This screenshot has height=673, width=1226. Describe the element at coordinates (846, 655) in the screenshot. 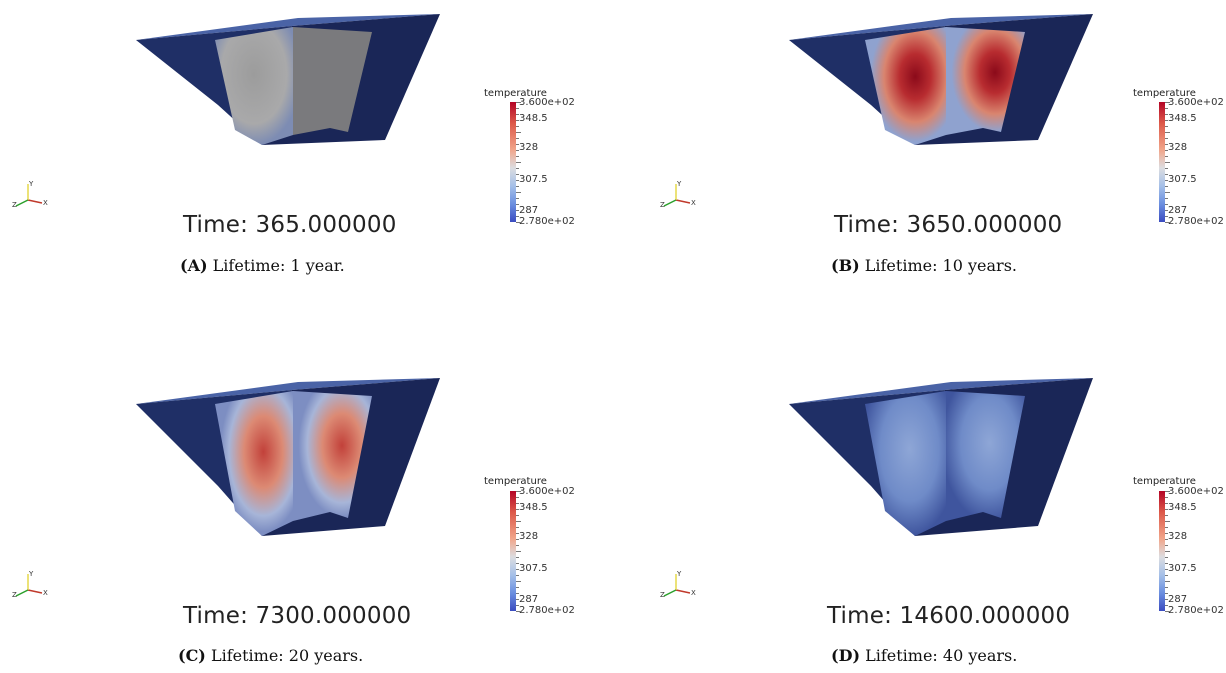

I see `caption-tag: (D)` at that location.